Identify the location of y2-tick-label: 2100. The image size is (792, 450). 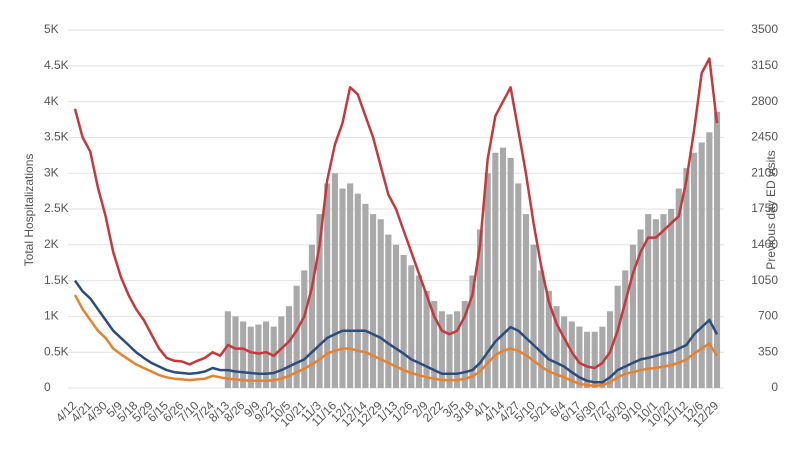
(764, 172).